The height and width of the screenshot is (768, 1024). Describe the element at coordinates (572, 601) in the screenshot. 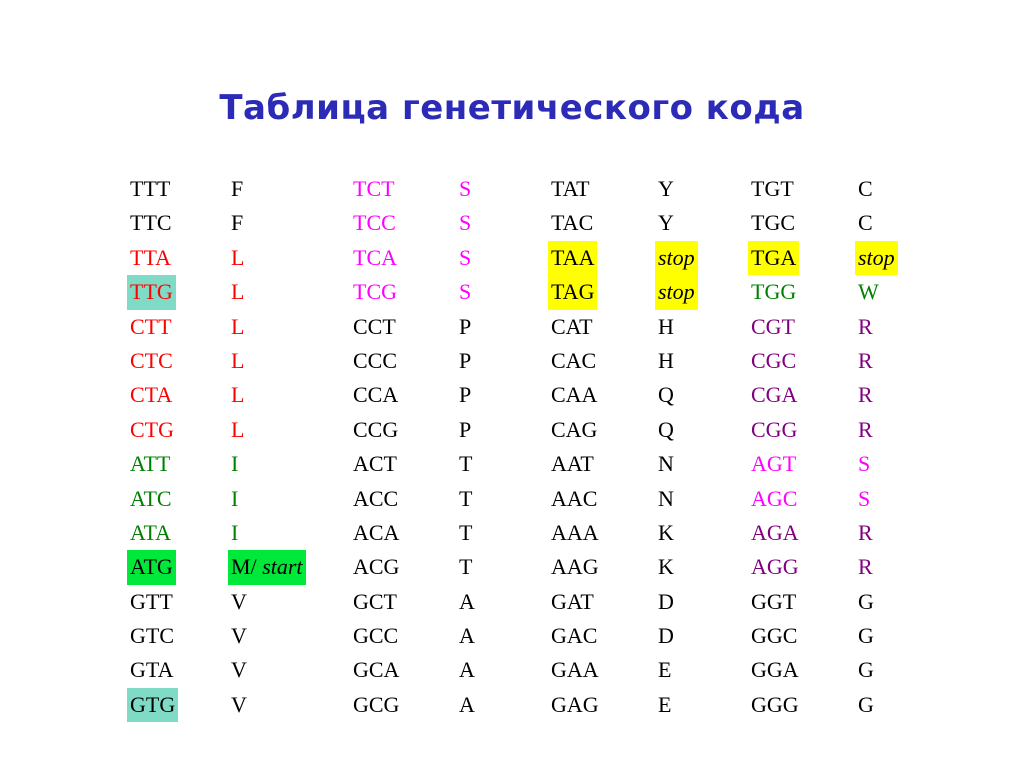

I see `codon-cell: GAT` at that location.